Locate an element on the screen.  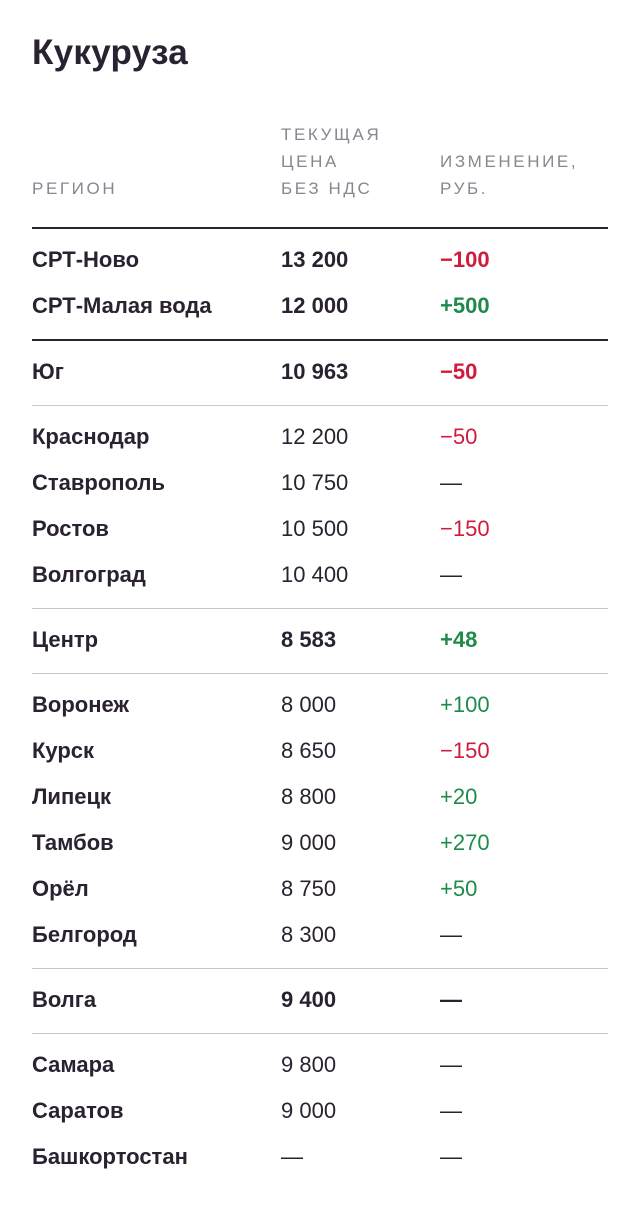
table-row: Липецк 8 800 +20 is located at coordinates (320, 797).